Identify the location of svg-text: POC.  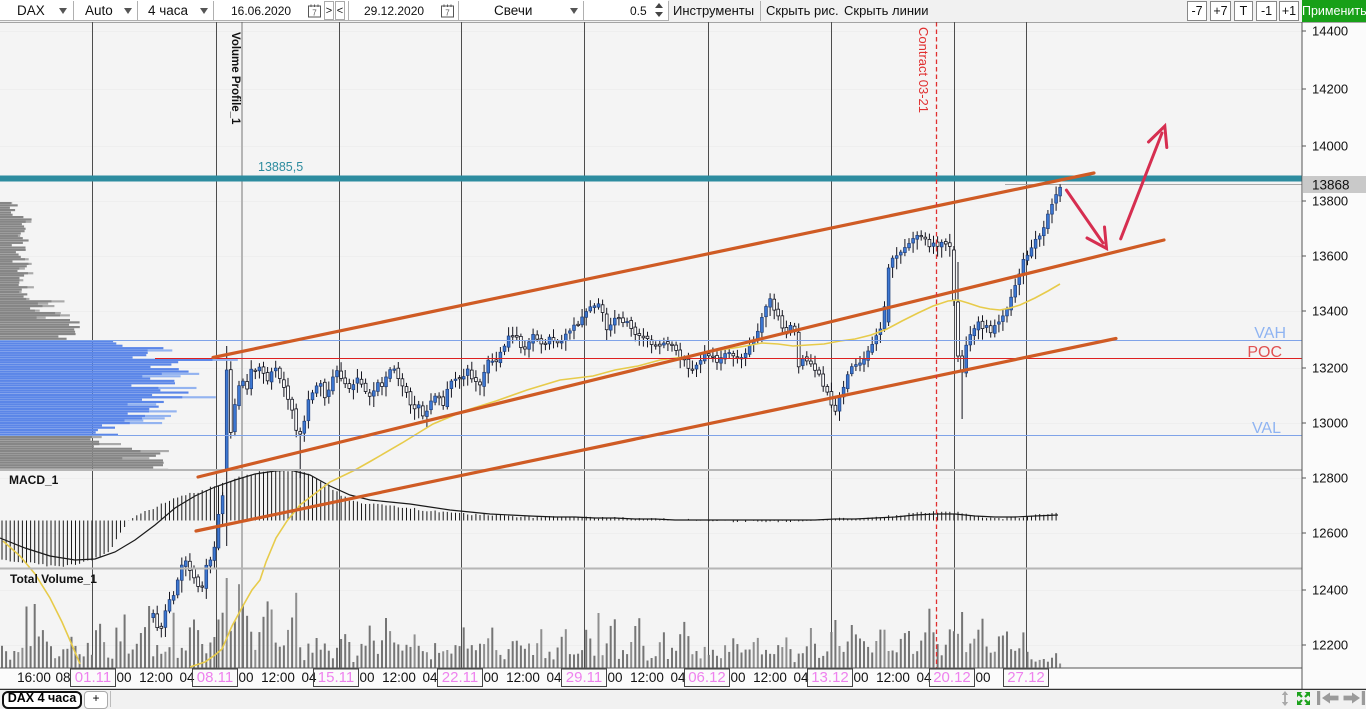
(1264, 352).